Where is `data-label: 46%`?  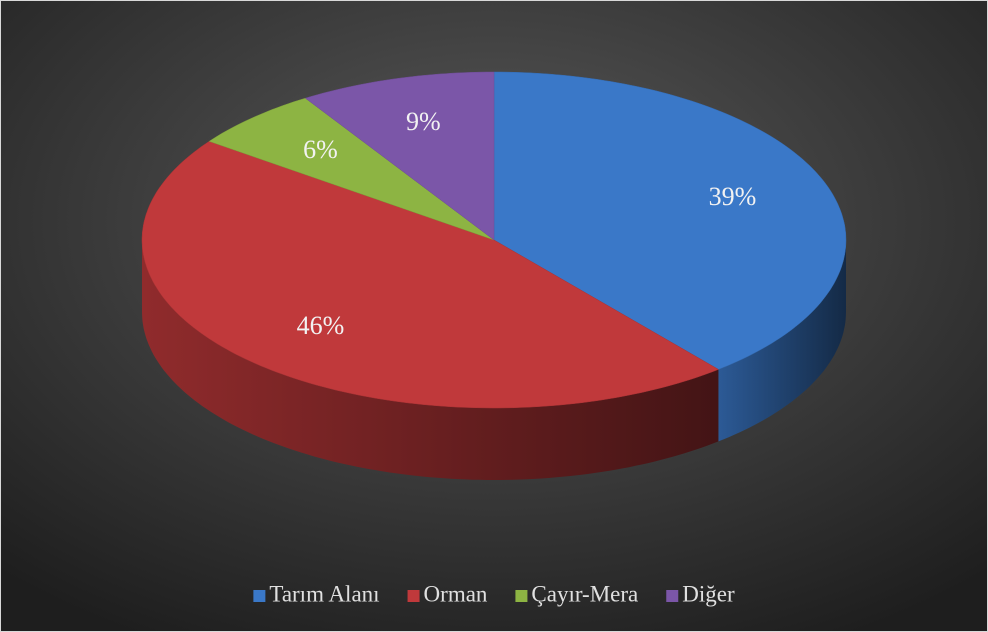 data-label: 46% is located at coordinates (321, 325).